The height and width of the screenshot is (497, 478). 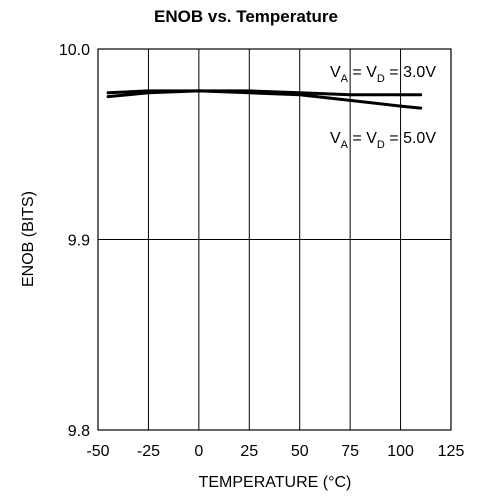 What do you see at coordinates (246, 16) in the screenshot?
I see `chart-title: ENOB vs. Temperature` at bounding box center [246, 16].